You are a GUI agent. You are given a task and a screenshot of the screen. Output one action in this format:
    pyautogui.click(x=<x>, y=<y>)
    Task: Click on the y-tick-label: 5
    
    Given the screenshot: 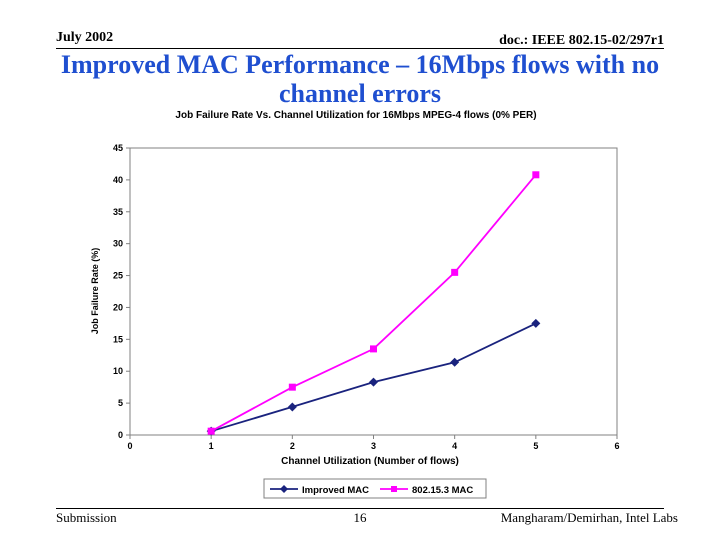 What is the action you would take?
    pyautogui.click(x=120, y=403)
    